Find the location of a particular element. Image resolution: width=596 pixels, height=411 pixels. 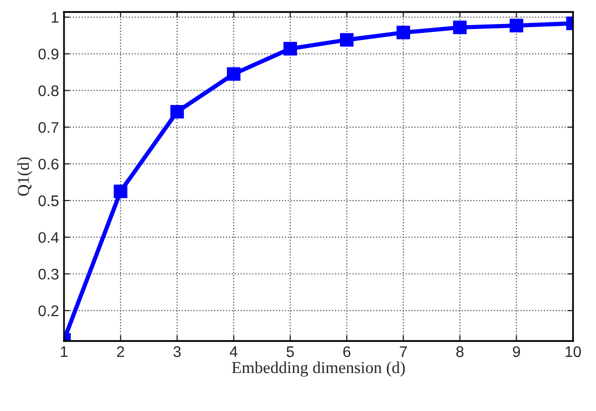

x-tick-label: 3 is located at coordinates (177, 352).